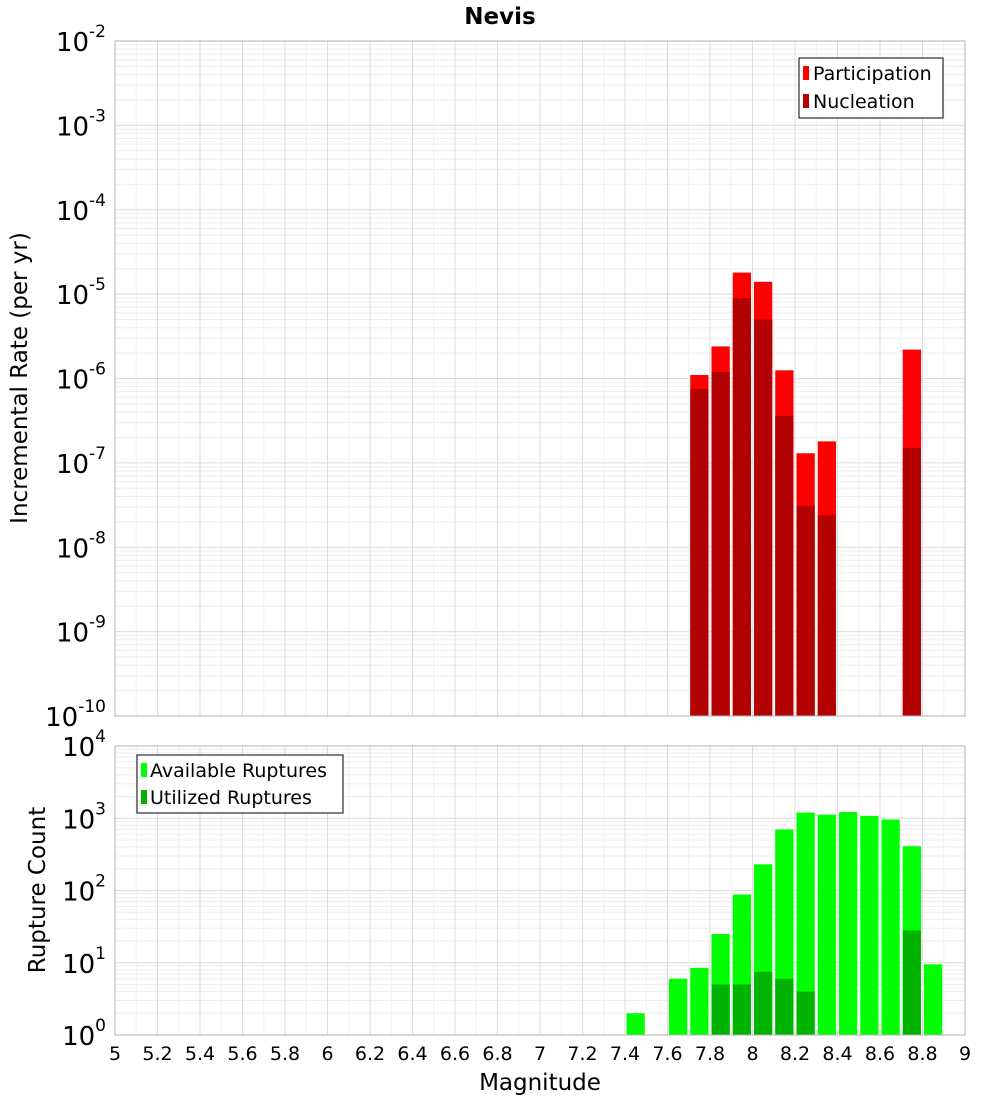  Describe the element at coordinates (144, 770) in the screenshot. I see `available-ruptures-legend-swatch` at that location.